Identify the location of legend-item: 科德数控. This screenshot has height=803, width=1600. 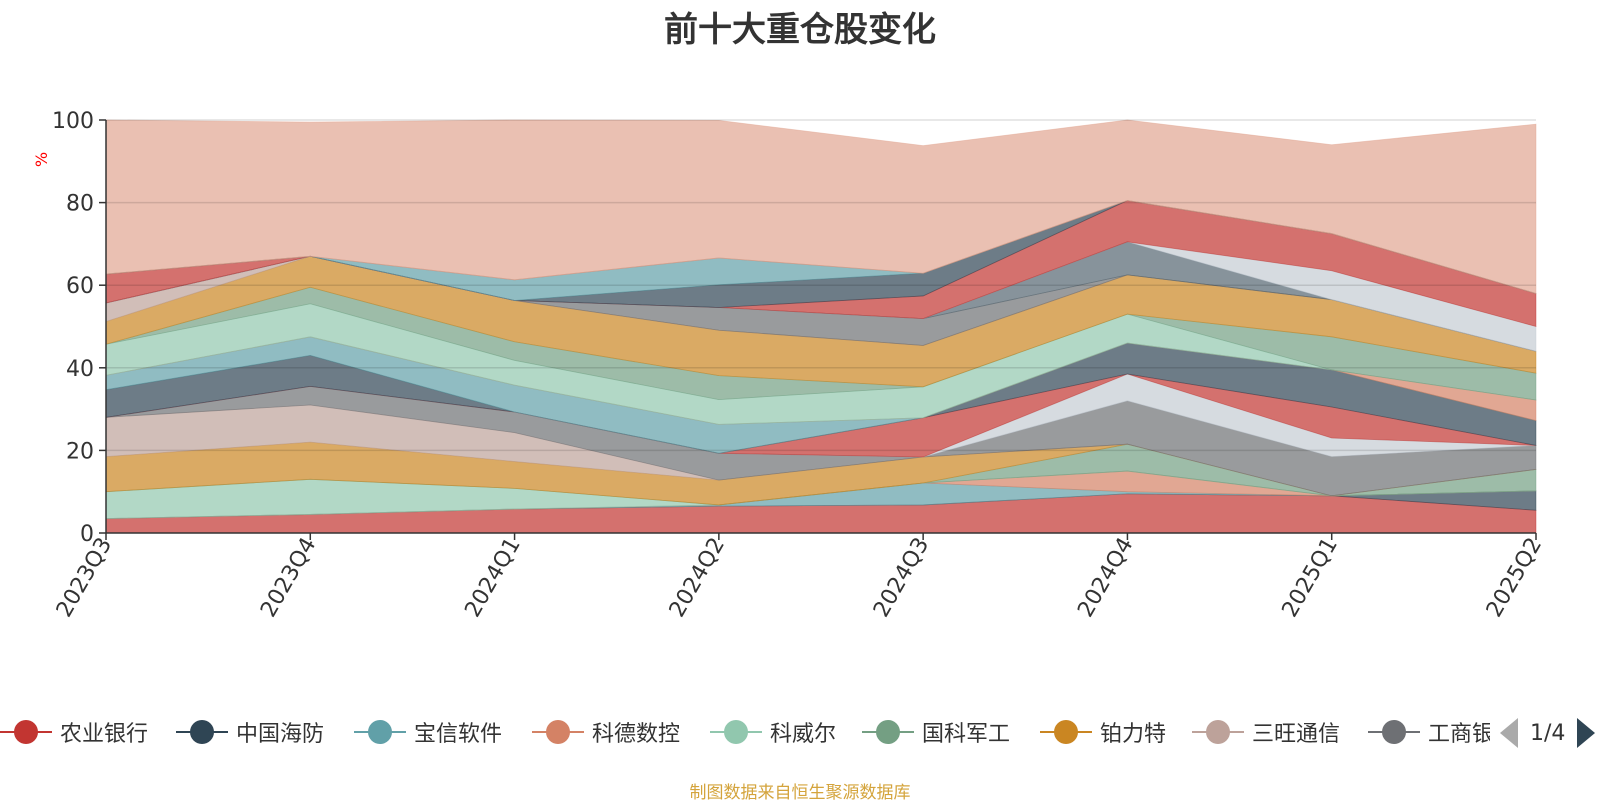
(606, 732).